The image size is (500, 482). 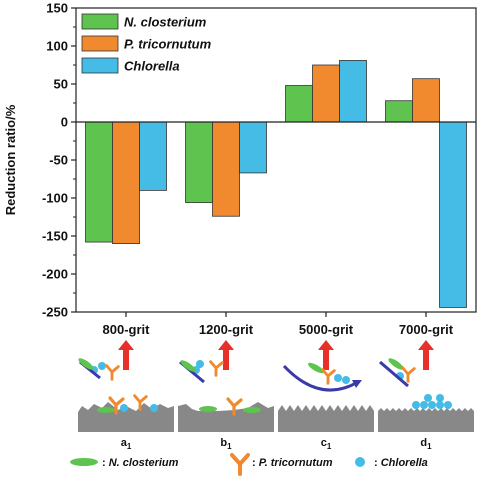 I want to click on legend-label: Chlorella, so click(x=152, y=66).